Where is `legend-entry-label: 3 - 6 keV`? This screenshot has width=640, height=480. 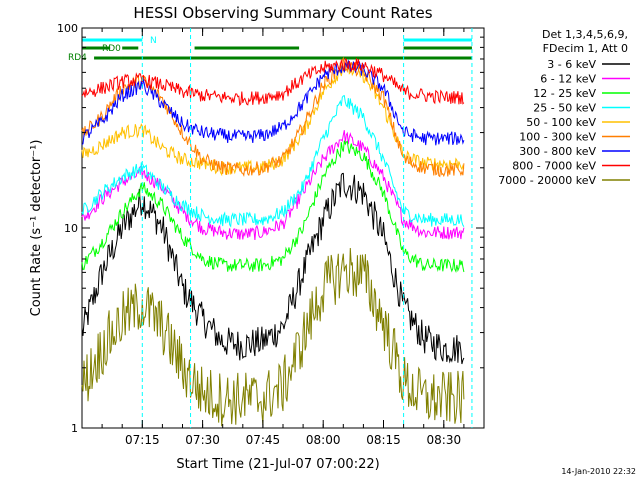
legend-entry-label: 3 - 6 keV is located at coordinates (571, 64).